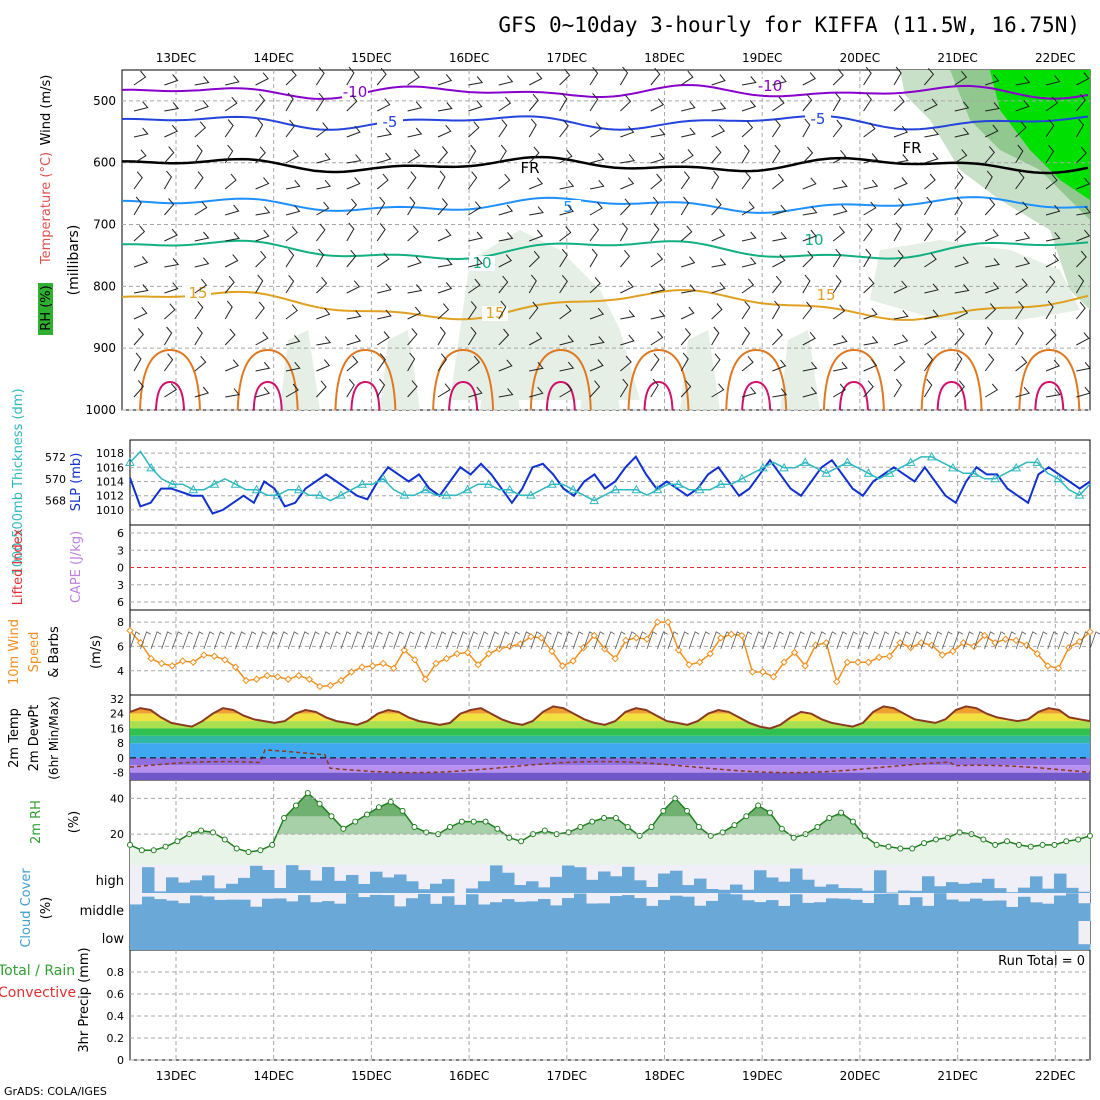 This screenshot has width=1100, height=1100. What do you see at coordinates (34, 652) in the screenshot?
I see `wind-label-b: Speed` at bounding box center [34, 652].